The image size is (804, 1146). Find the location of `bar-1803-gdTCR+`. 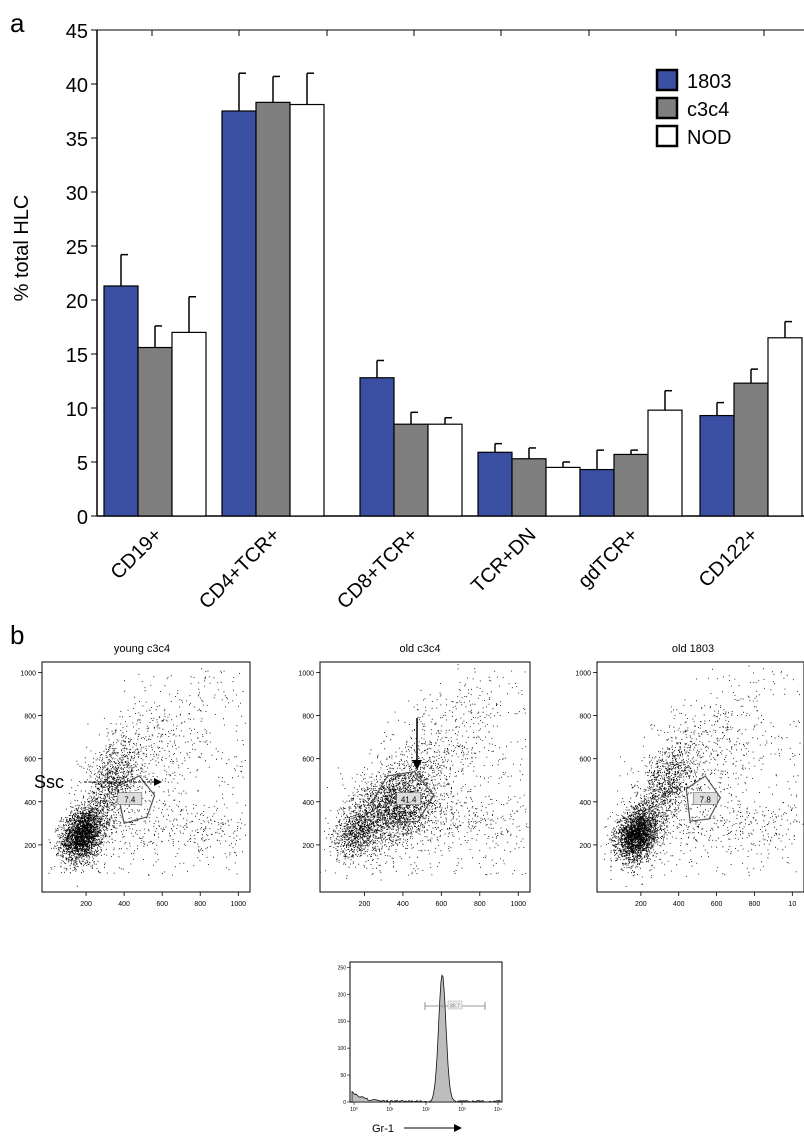

bar-1803-gdTCR+ is located at coordinates (597, 492).